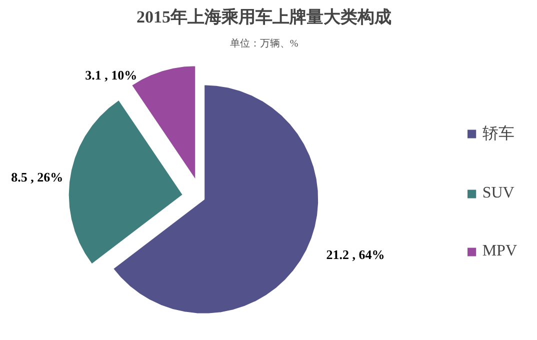 This screenshot has width=537, height=340. I want to click on chart-subtitle: 单位：万辆、%, so click(264, 44).